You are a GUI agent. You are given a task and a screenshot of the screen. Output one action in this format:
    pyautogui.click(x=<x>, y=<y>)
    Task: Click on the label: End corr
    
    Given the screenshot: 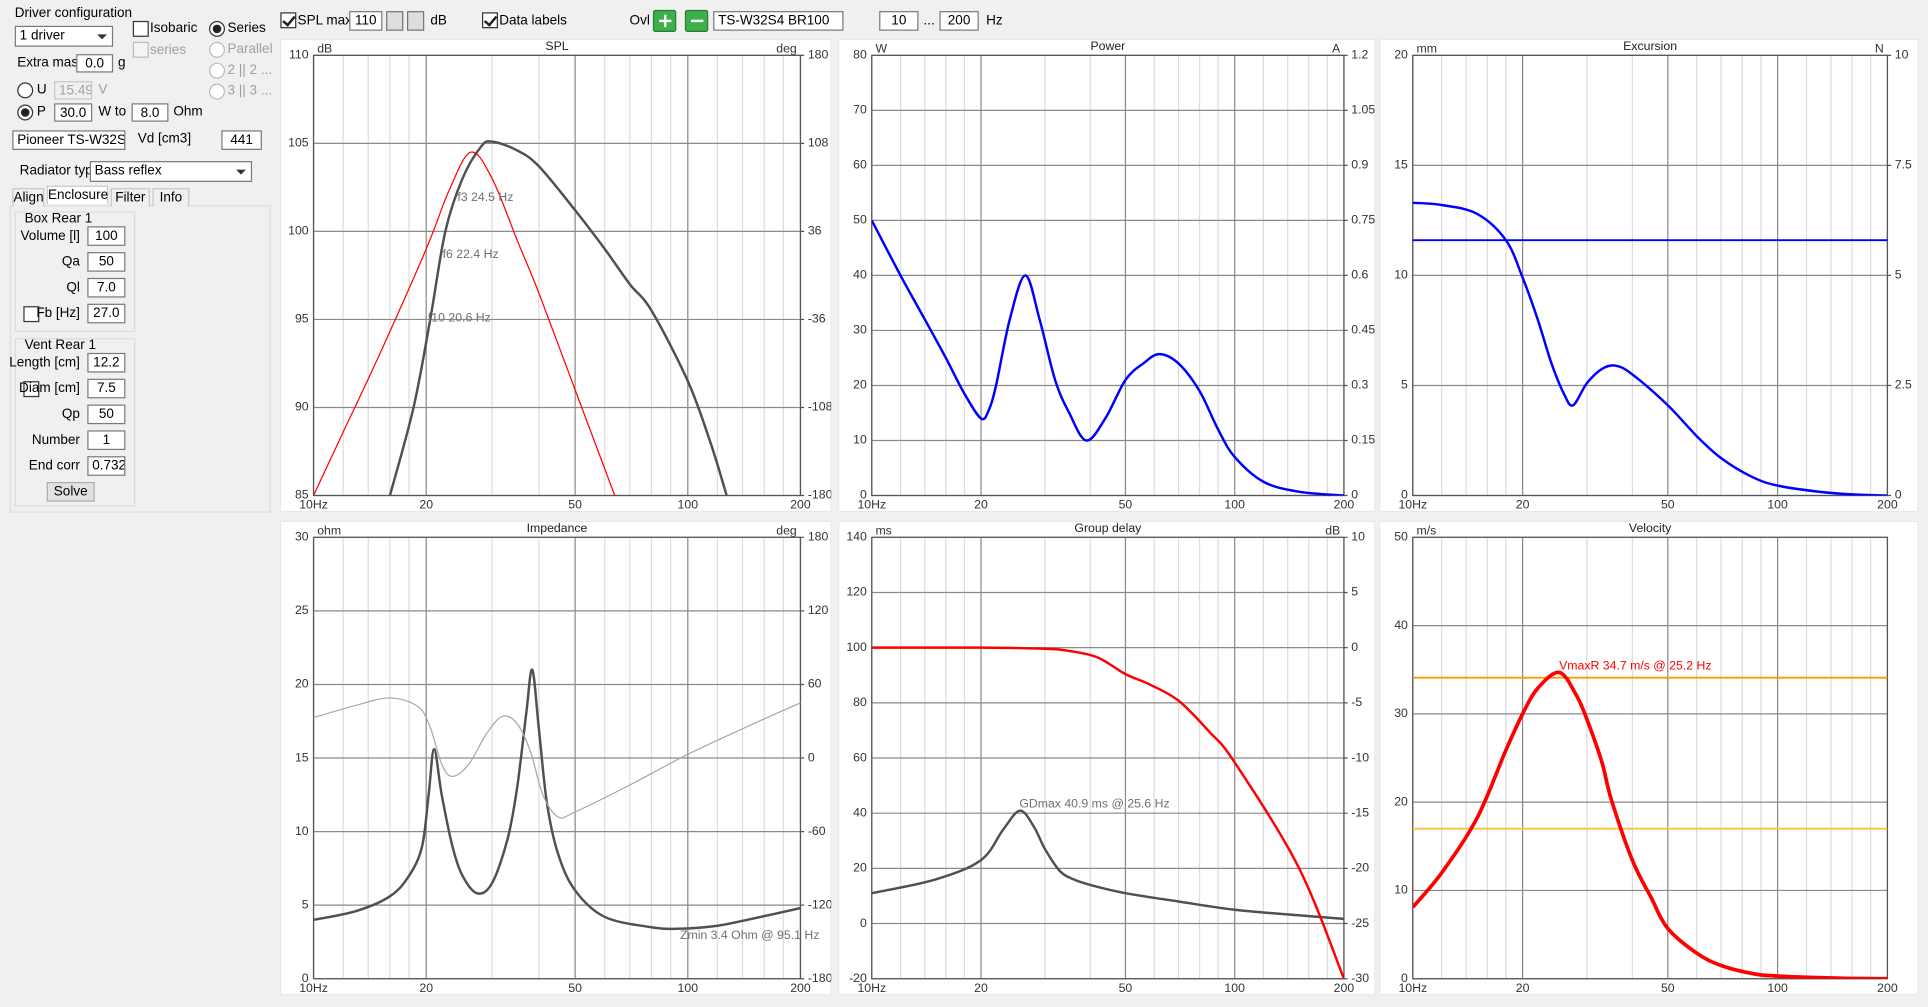 What is the action you would take?
    pyautogui.click(x=54, y=466)
    